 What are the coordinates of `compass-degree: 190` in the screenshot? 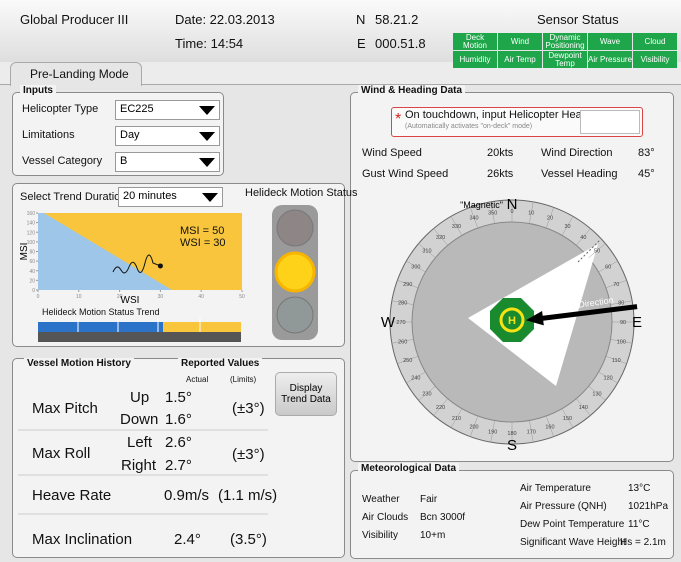 It's located at (492, 432).